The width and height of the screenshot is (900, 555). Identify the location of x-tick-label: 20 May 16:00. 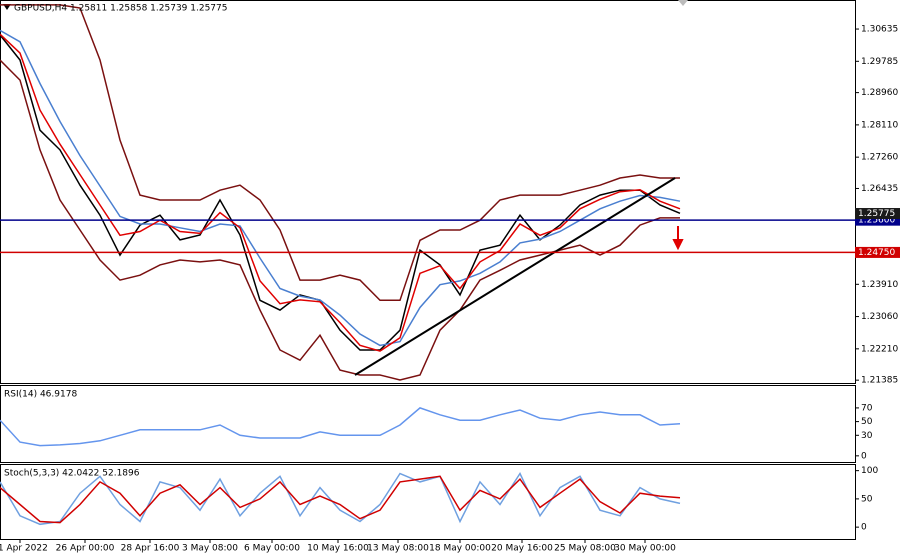
(522, 549).